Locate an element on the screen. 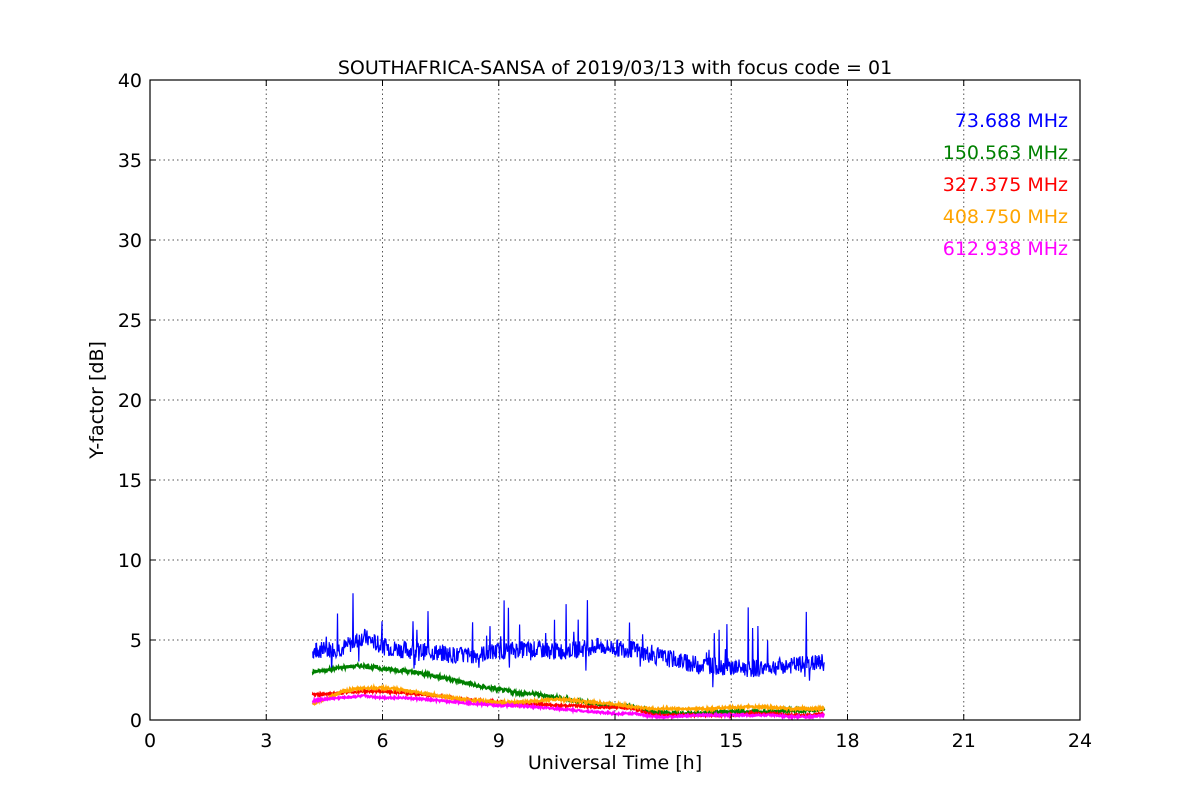  x-tick-label: 9 is located at coordinates (499, 741).